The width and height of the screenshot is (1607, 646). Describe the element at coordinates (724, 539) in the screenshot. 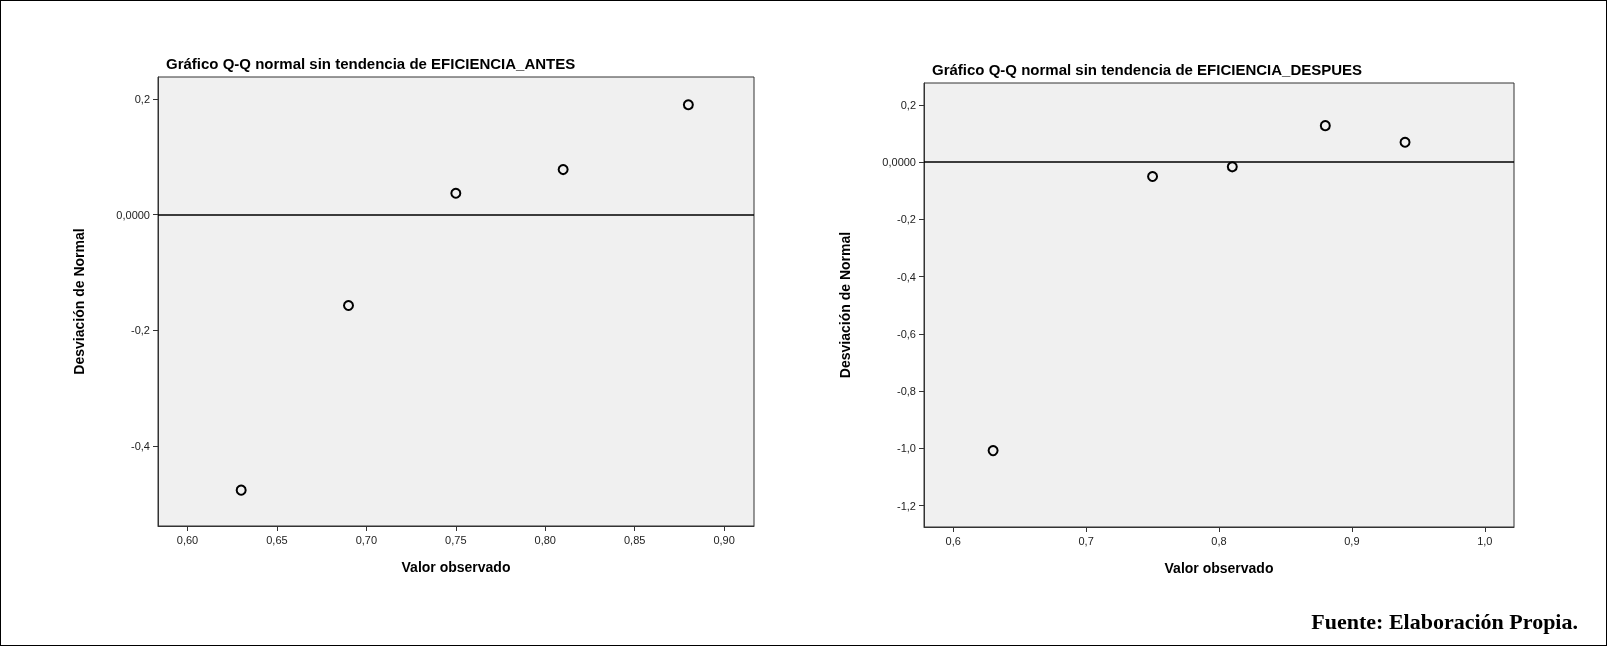

I see `x-tick-label: 0,90` at that location.